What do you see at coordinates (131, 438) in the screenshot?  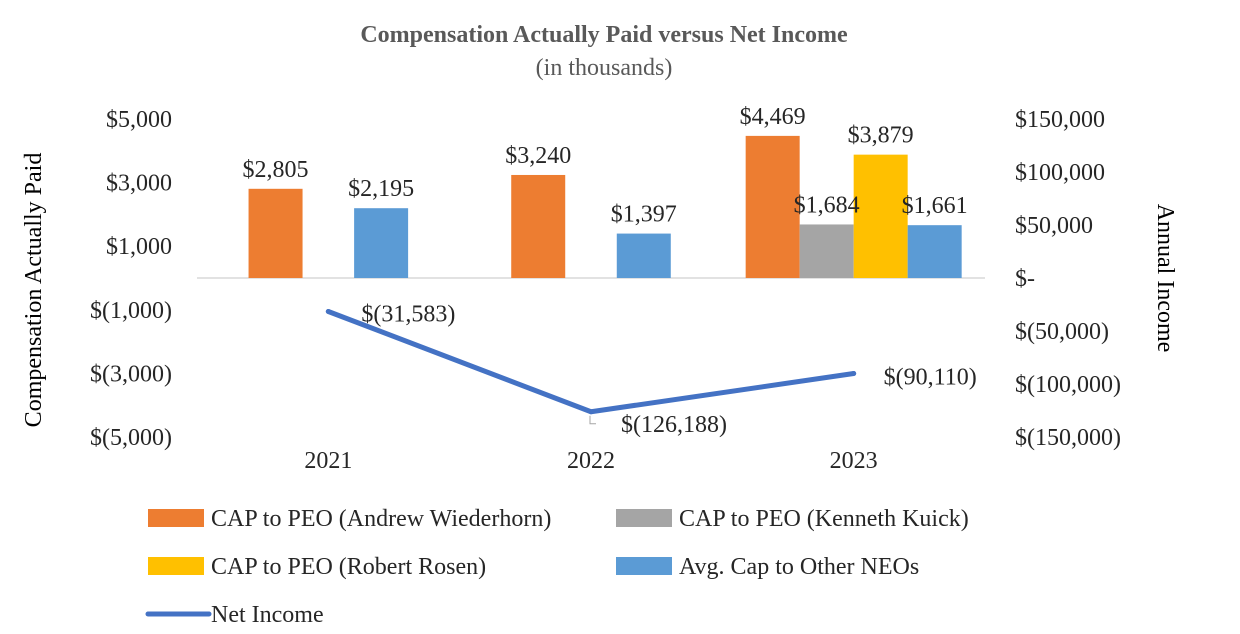 I see `y-tick-label: $(5,000)` at bounding box center [131, 438].